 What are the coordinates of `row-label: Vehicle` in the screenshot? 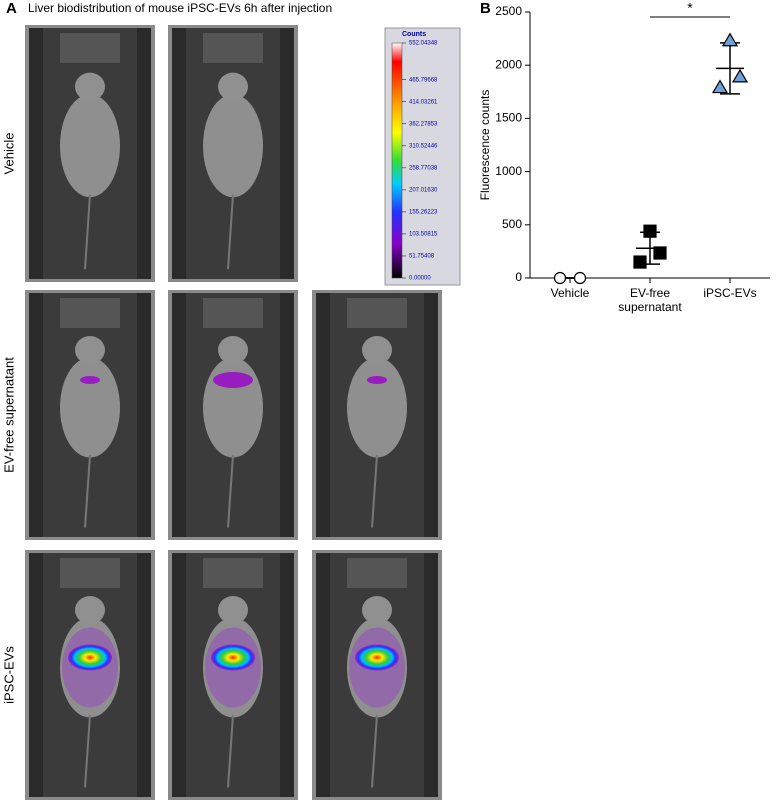 It's located at (8, 154).